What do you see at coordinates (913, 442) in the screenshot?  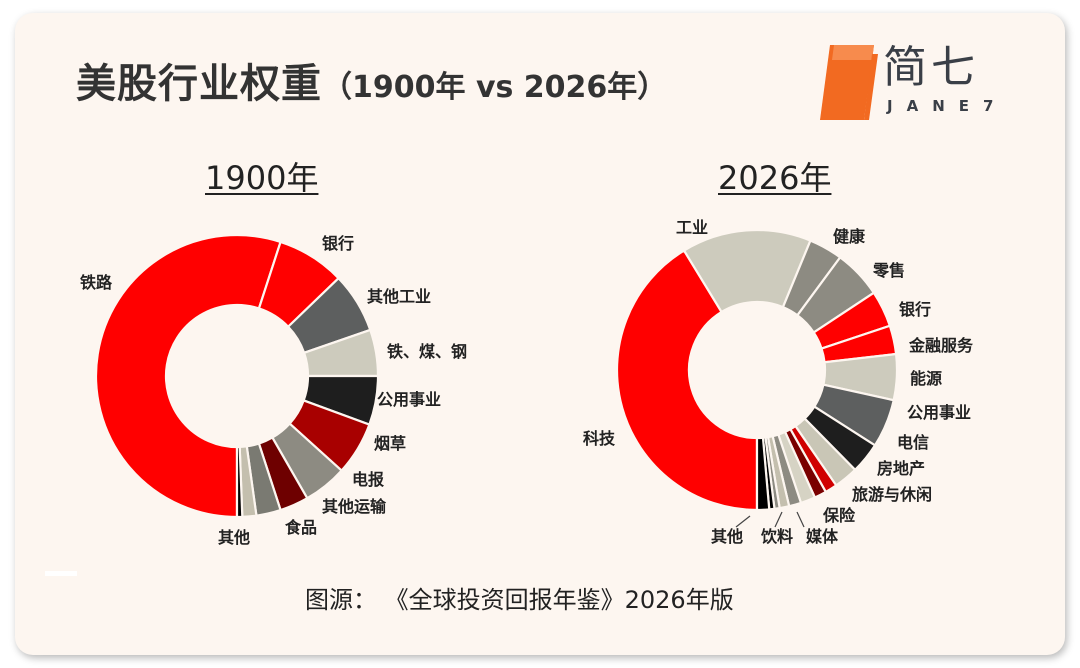 I see `slice-label: 电信` at bounding box center [913, 442].